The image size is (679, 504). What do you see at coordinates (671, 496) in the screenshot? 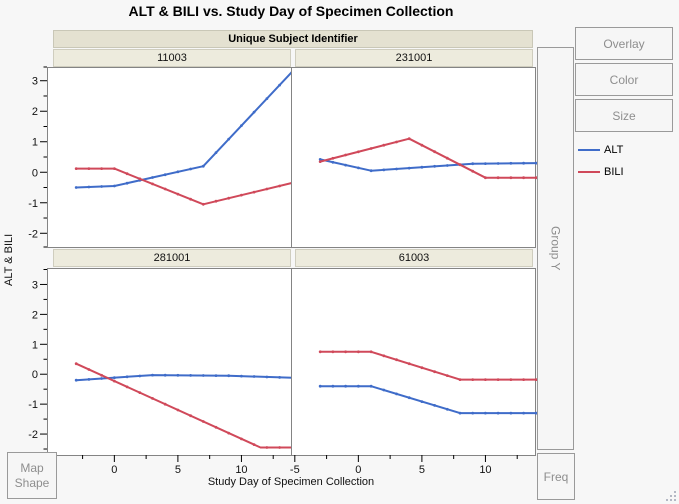
I see `resize-grip-icon` at bounding box center [671, 496].